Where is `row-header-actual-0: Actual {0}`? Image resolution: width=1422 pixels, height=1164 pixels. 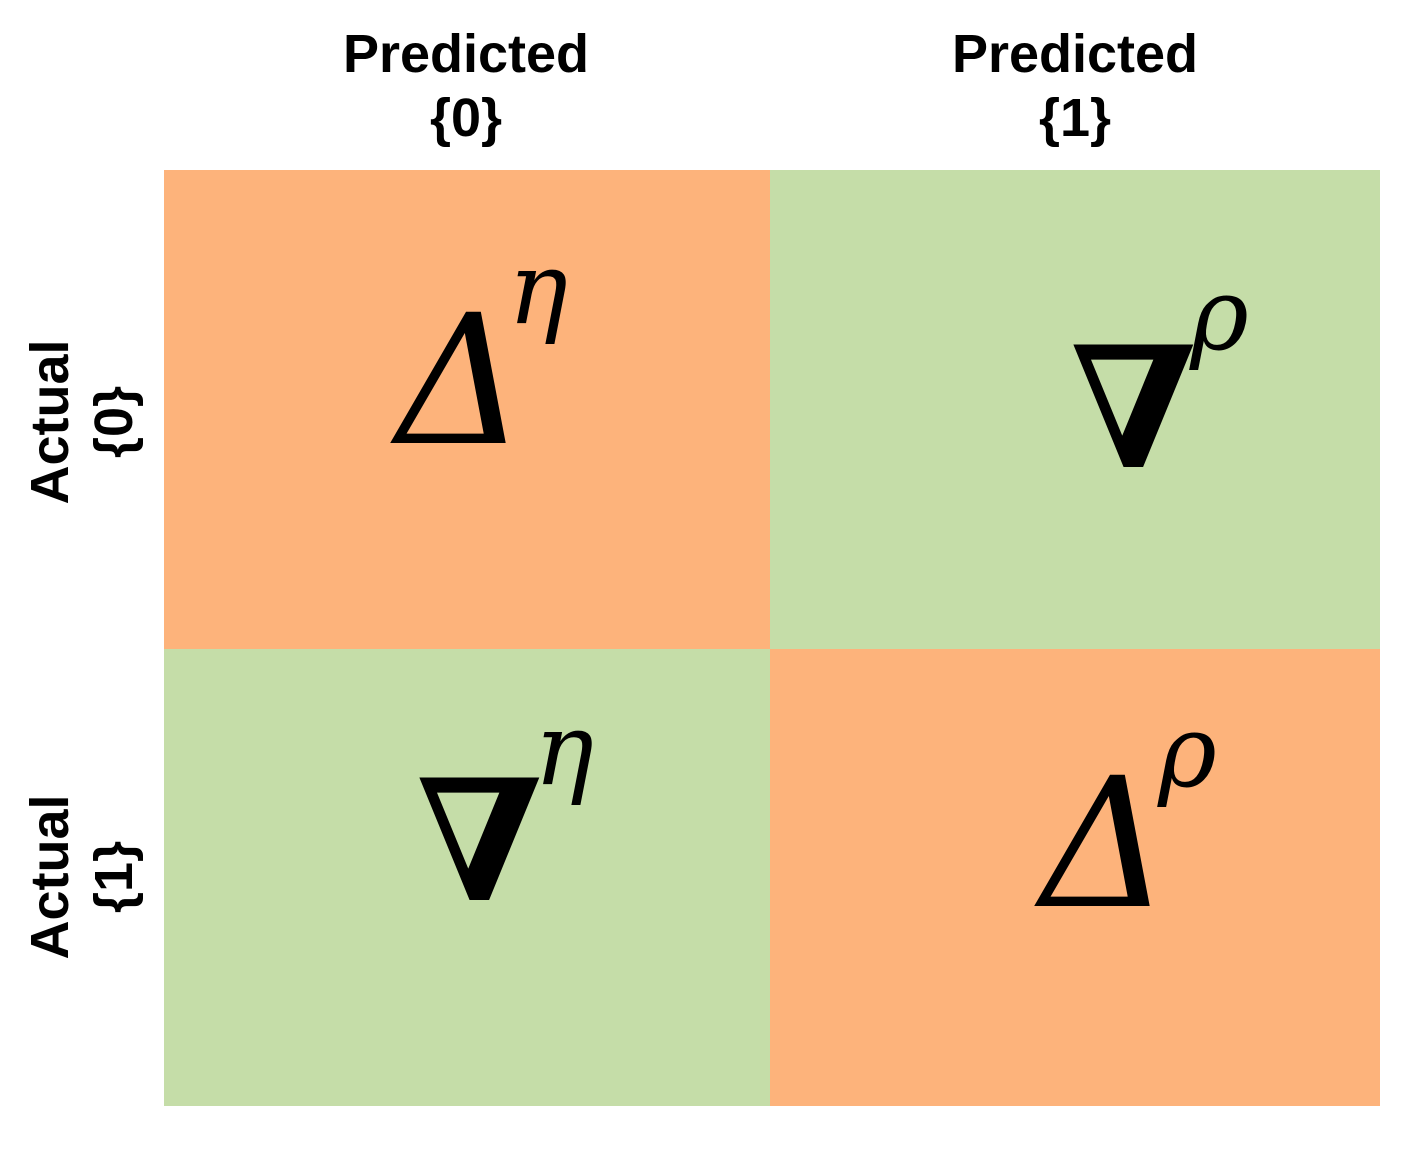 row-header-actual-0: Actual {0} is located at coordinates (83, 422).